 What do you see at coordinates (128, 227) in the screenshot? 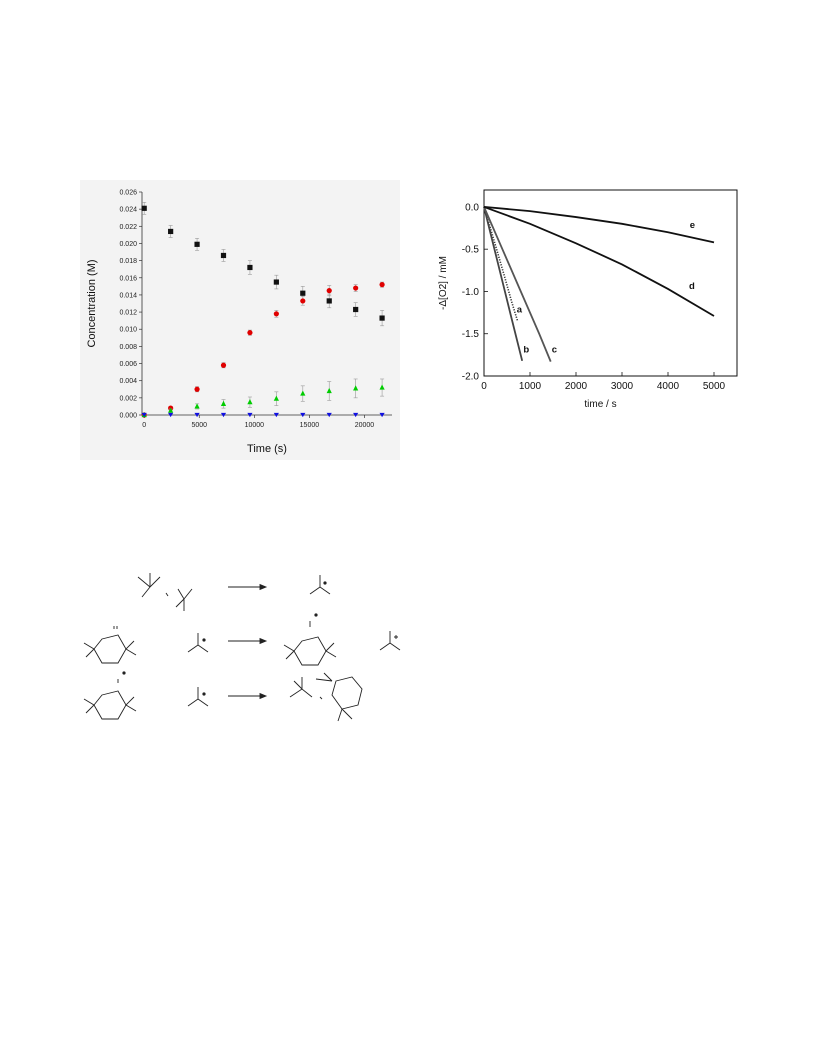
I see `y-tick-label: 0.022` at bounding box center [128, 227].